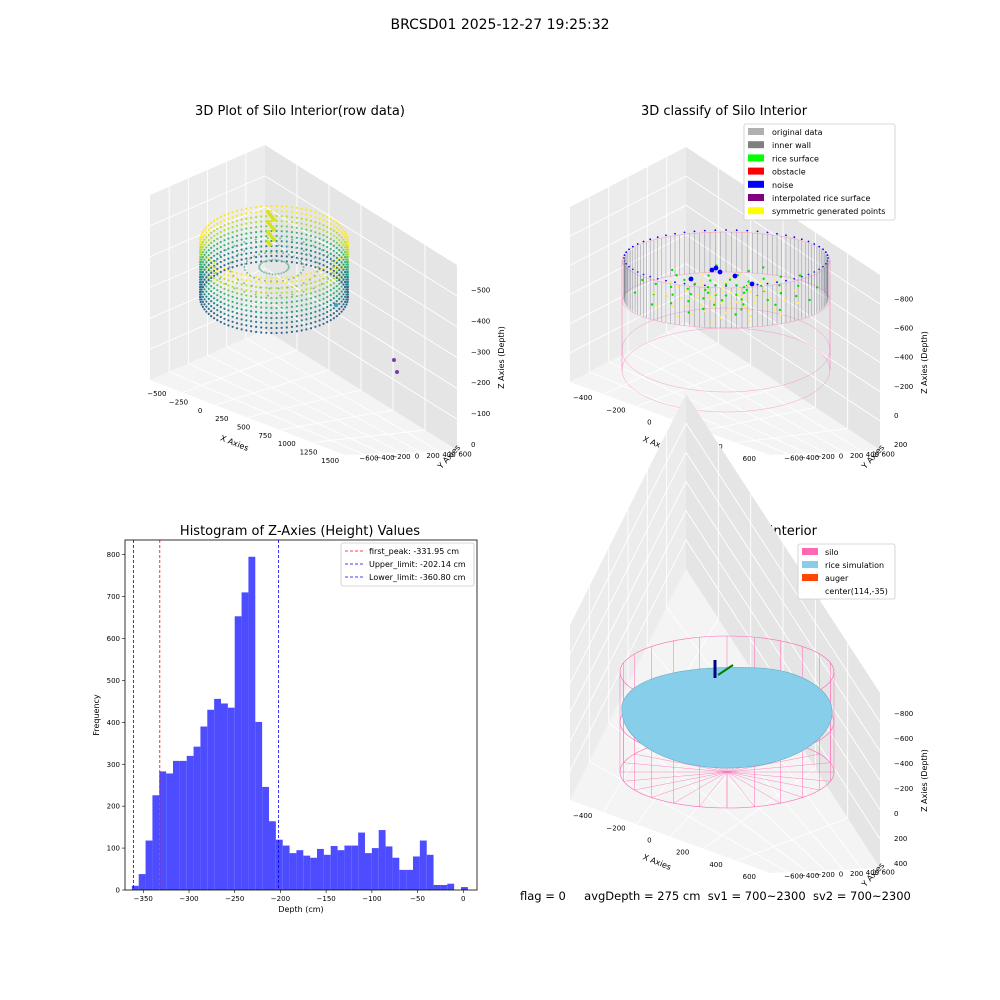  What do you see at coordinates (287, 444) in the screenshot?
I see `plot1-x-tick: 1000` at bounding box center [287, 444].